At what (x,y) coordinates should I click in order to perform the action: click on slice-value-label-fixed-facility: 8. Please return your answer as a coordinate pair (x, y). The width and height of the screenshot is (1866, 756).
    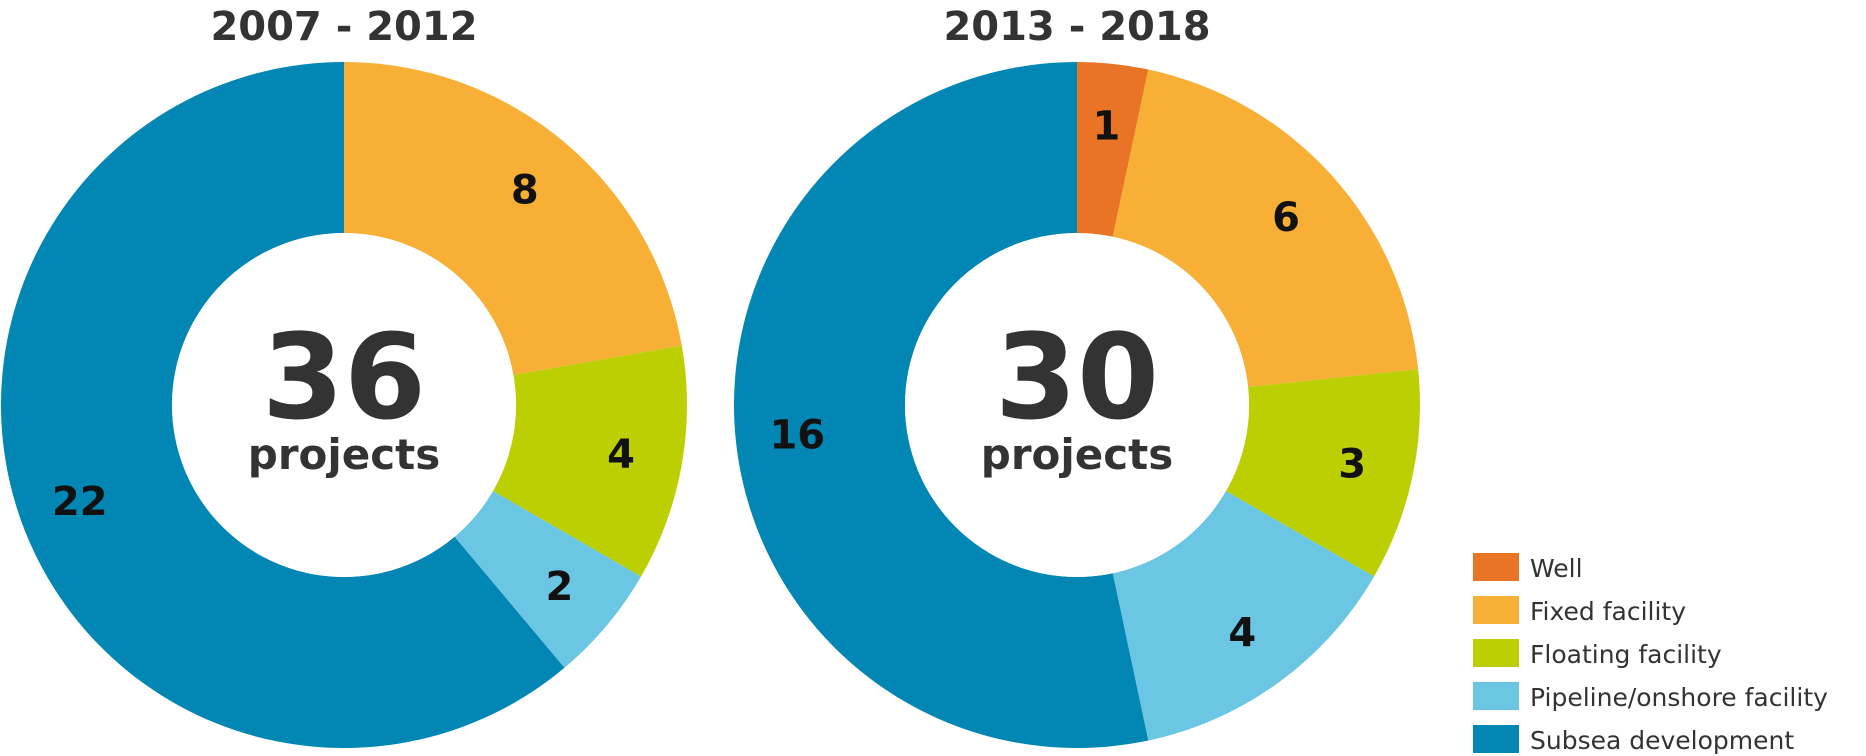
    Looking at the image, I should click on (525, 191).